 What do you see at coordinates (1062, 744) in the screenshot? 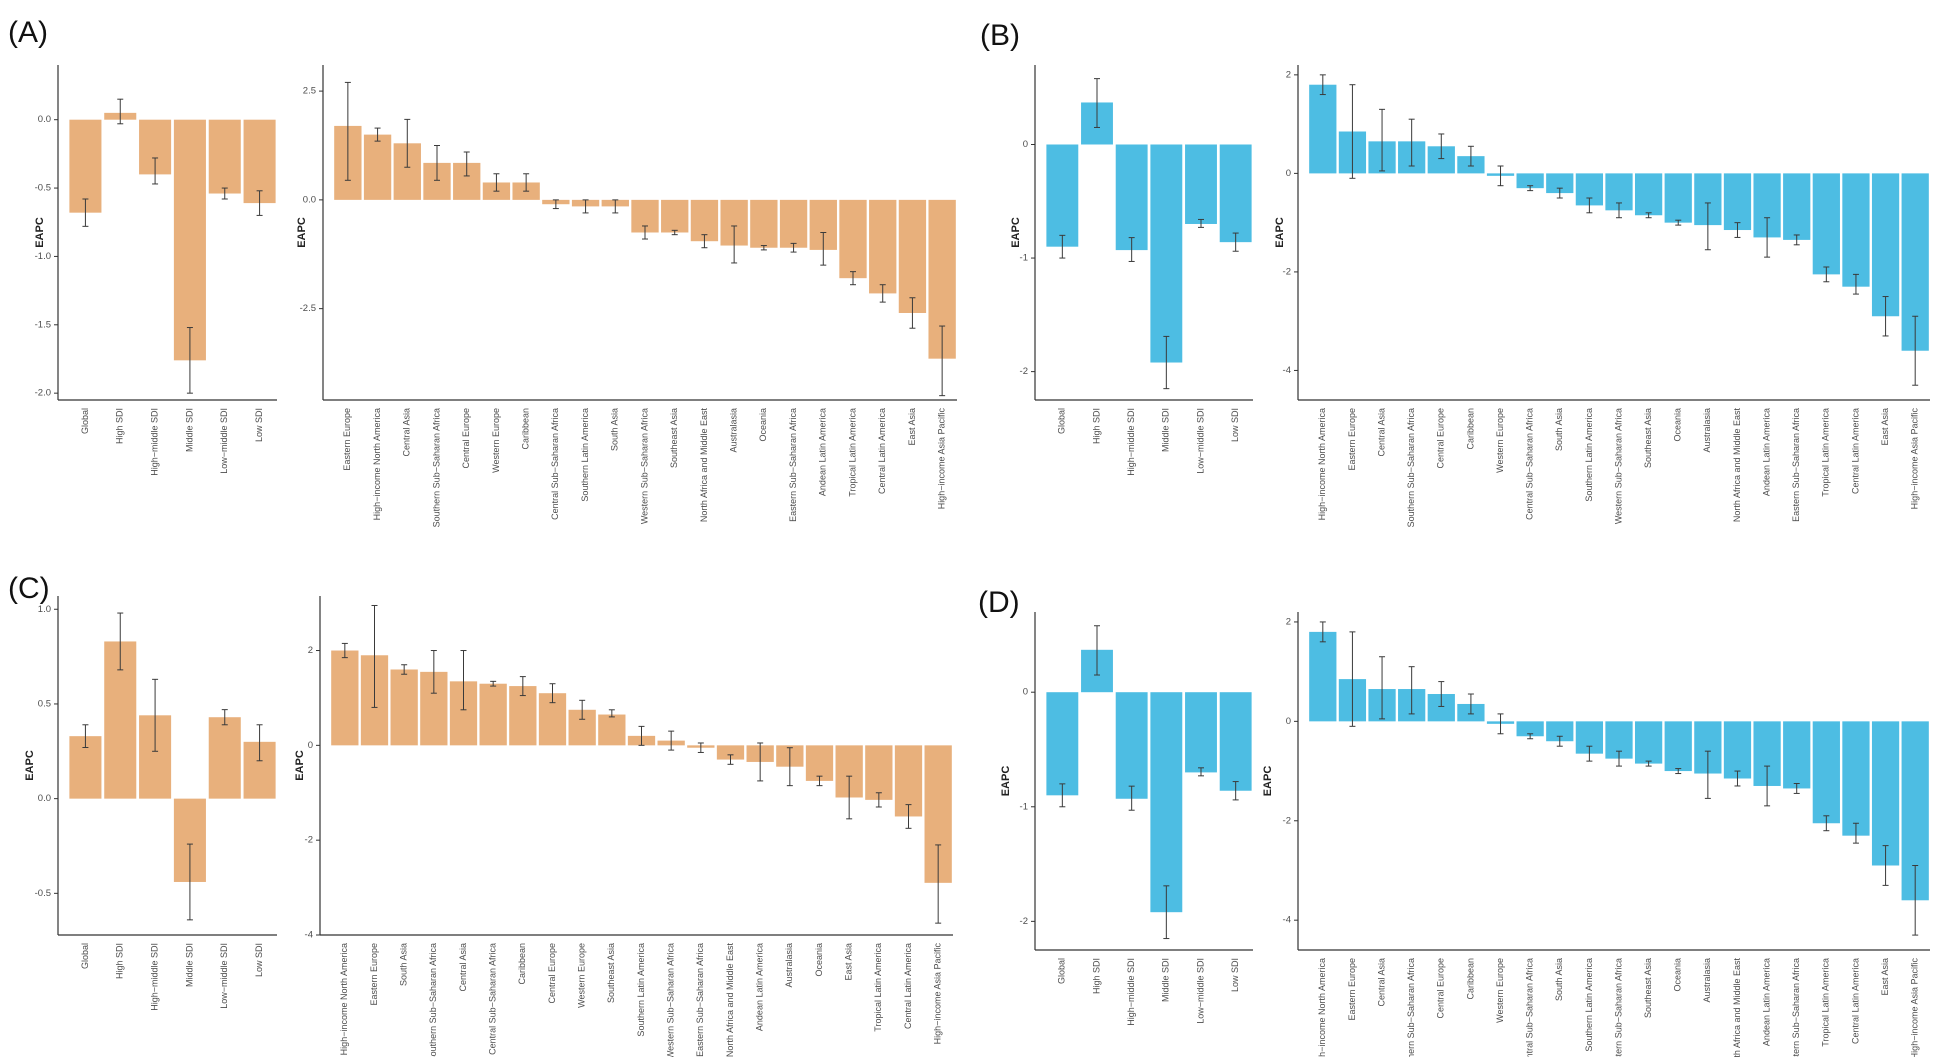
I see `bar-global` at bounding box center [1062, 744].